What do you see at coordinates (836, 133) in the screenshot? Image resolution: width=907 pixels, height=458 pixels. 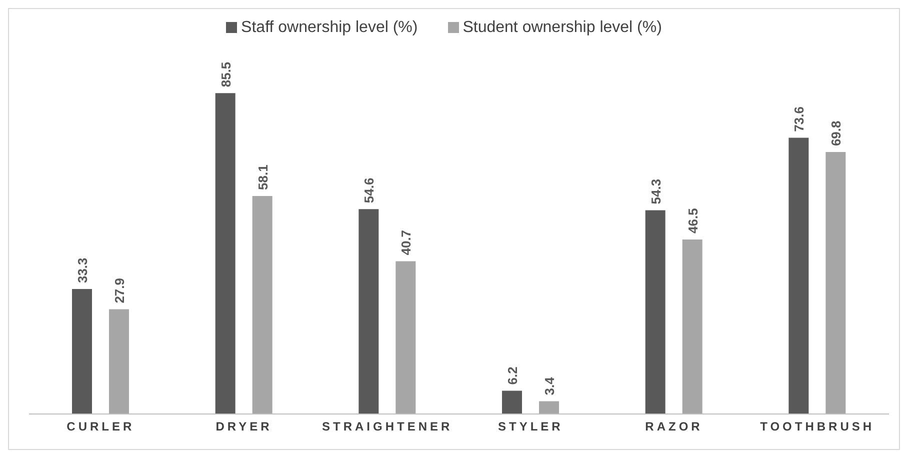 I see `data-label: 69.8` at bounding box center [836, 133].